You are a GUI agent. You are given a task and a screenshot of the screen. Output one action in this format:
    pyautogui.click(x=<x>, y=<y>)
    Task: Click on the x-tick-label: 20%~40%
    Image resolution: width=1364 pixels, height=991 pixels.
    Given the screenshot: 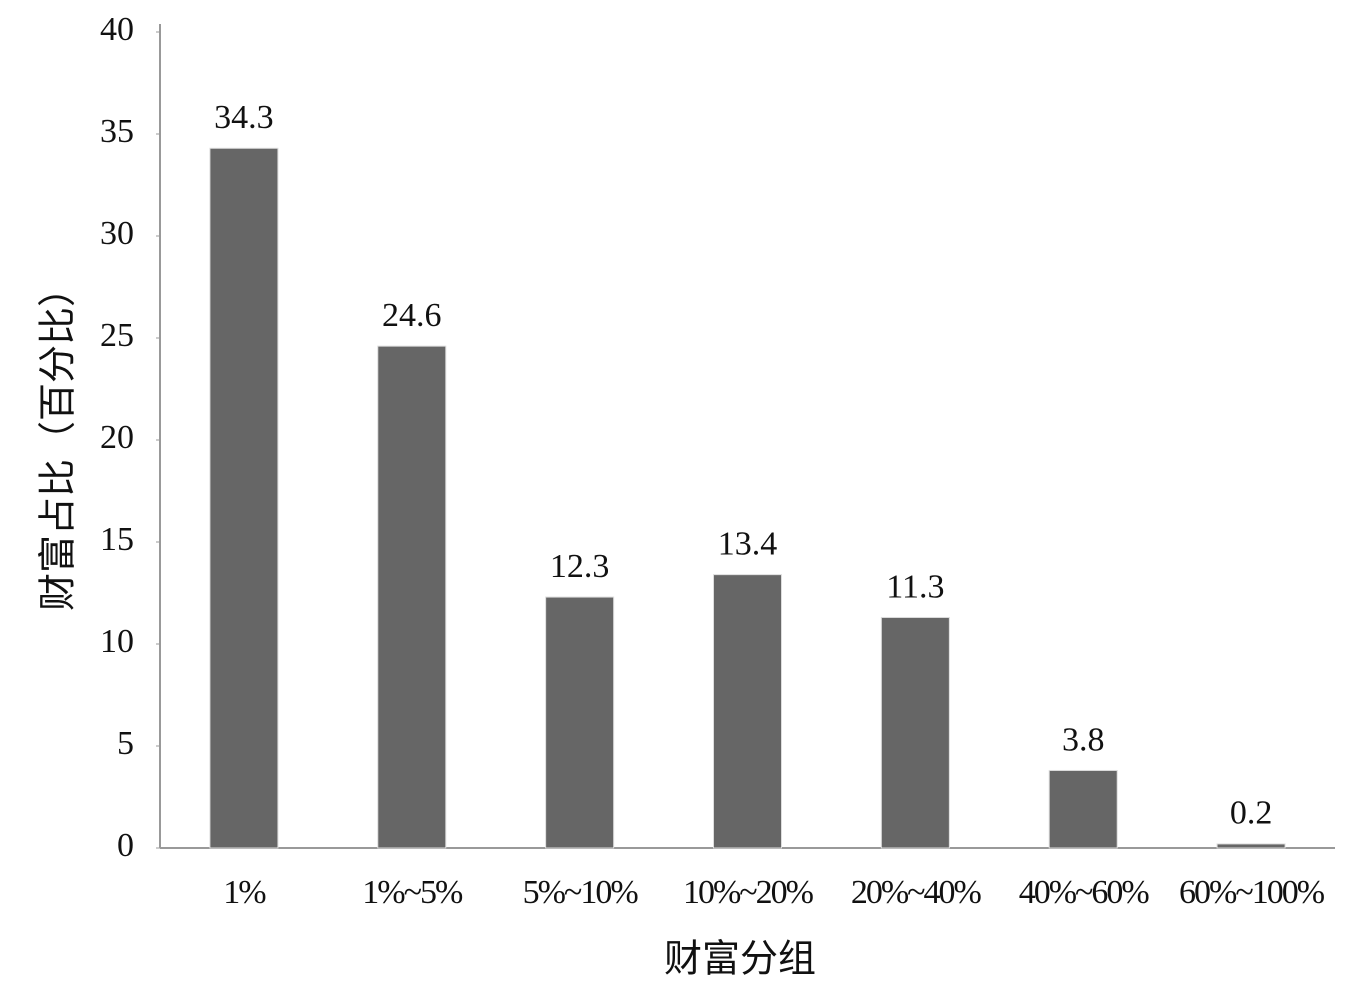 What is the action you would take?
    pyautogui.click(x=916, y=892)
    